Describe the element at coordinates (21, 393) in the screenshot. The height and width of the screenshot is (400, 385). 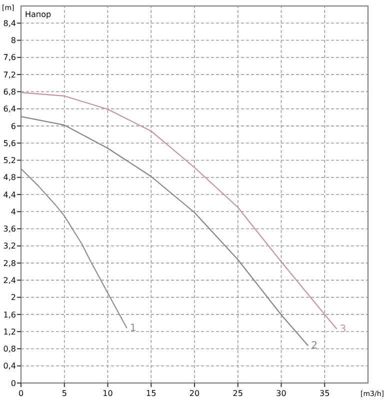
I see `x-tick-label: 0` at that location.